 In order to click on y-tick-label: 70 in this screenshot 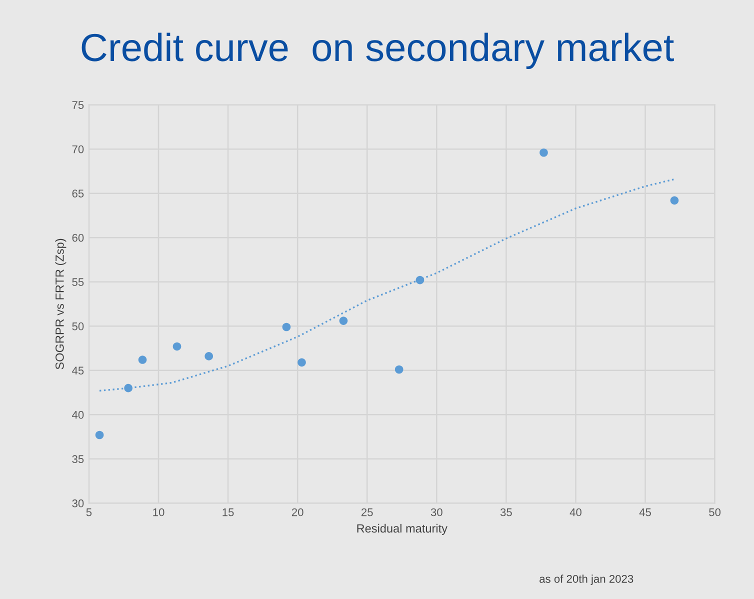, I will do `click(78, 149)`.